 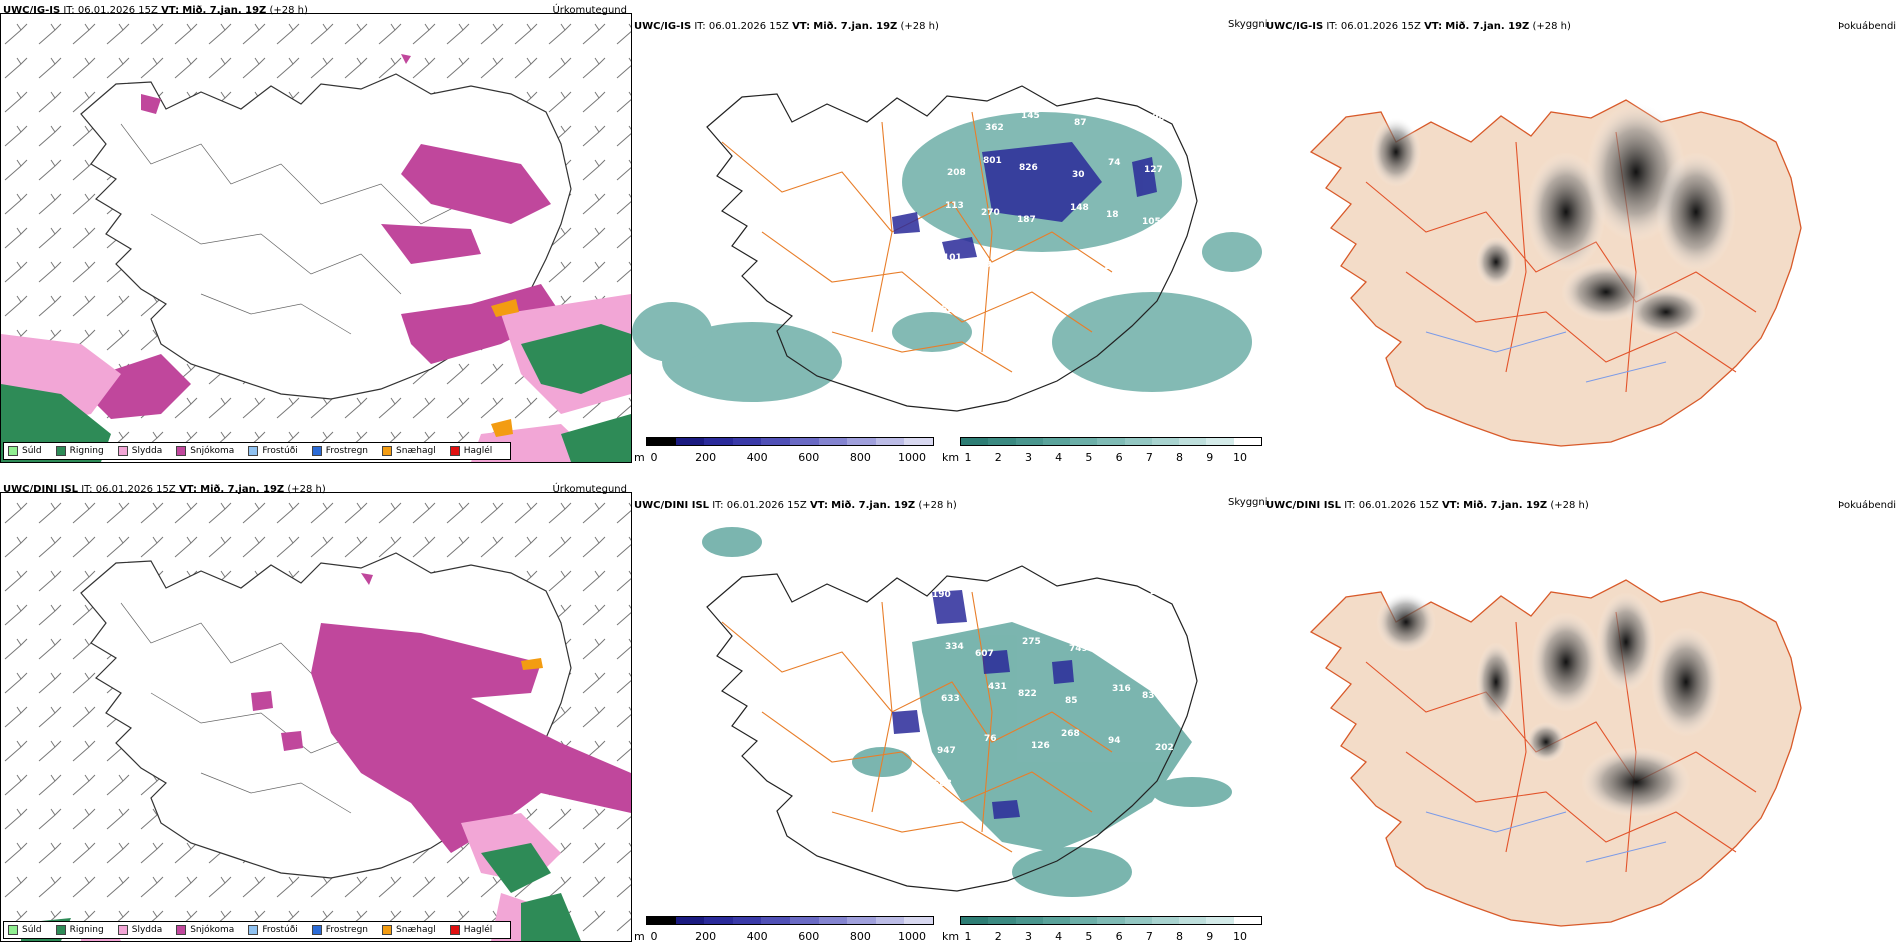 I want to click on colorbar-tick: 400, so click(x=757, y=457).